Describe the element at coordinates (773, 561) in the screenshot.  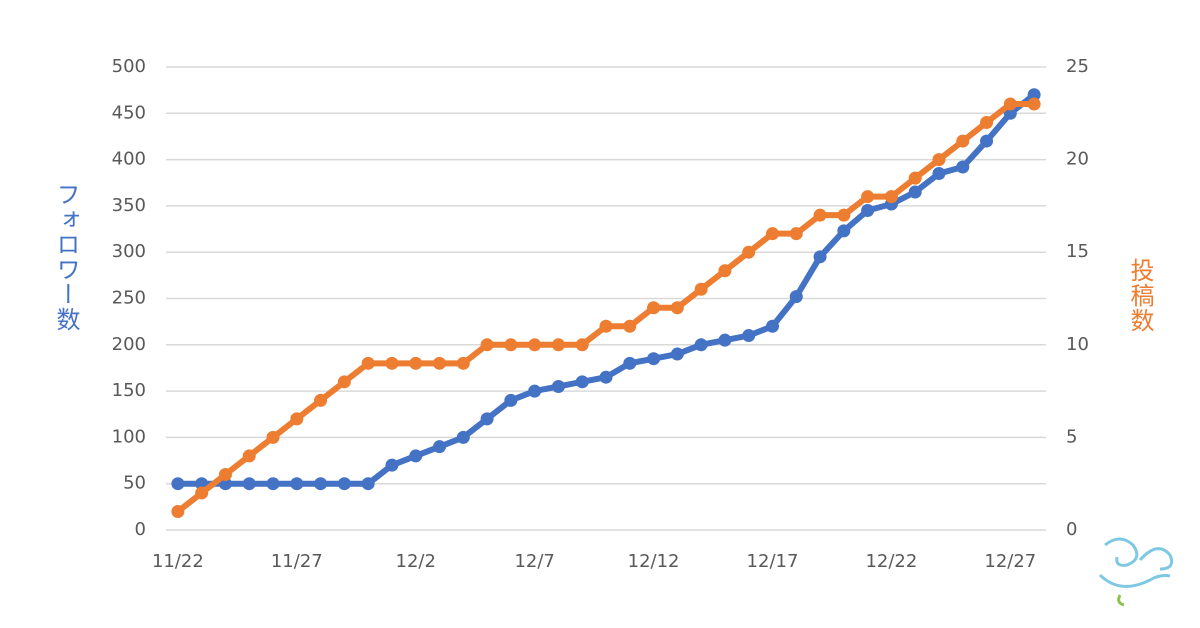
I see `x-tick-label: 12/17` at that location.